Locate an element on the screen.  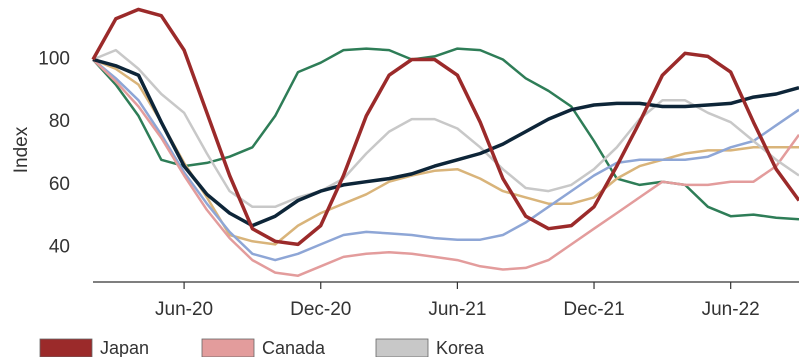
x-tick-label: Dec-21 is located at coordinates (593, 309).